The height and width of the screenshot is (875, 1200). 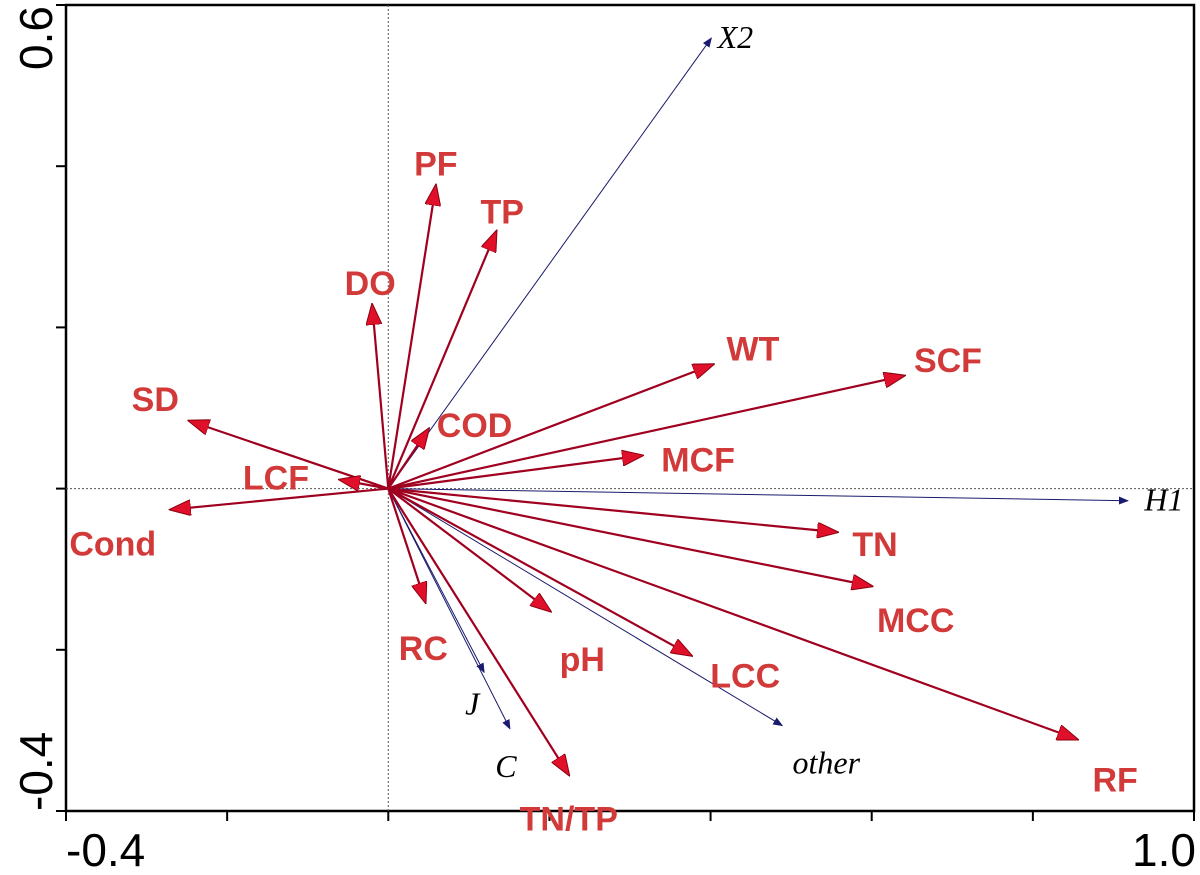 I want to click on env-arrow-scf, so click(x=646, y=433).